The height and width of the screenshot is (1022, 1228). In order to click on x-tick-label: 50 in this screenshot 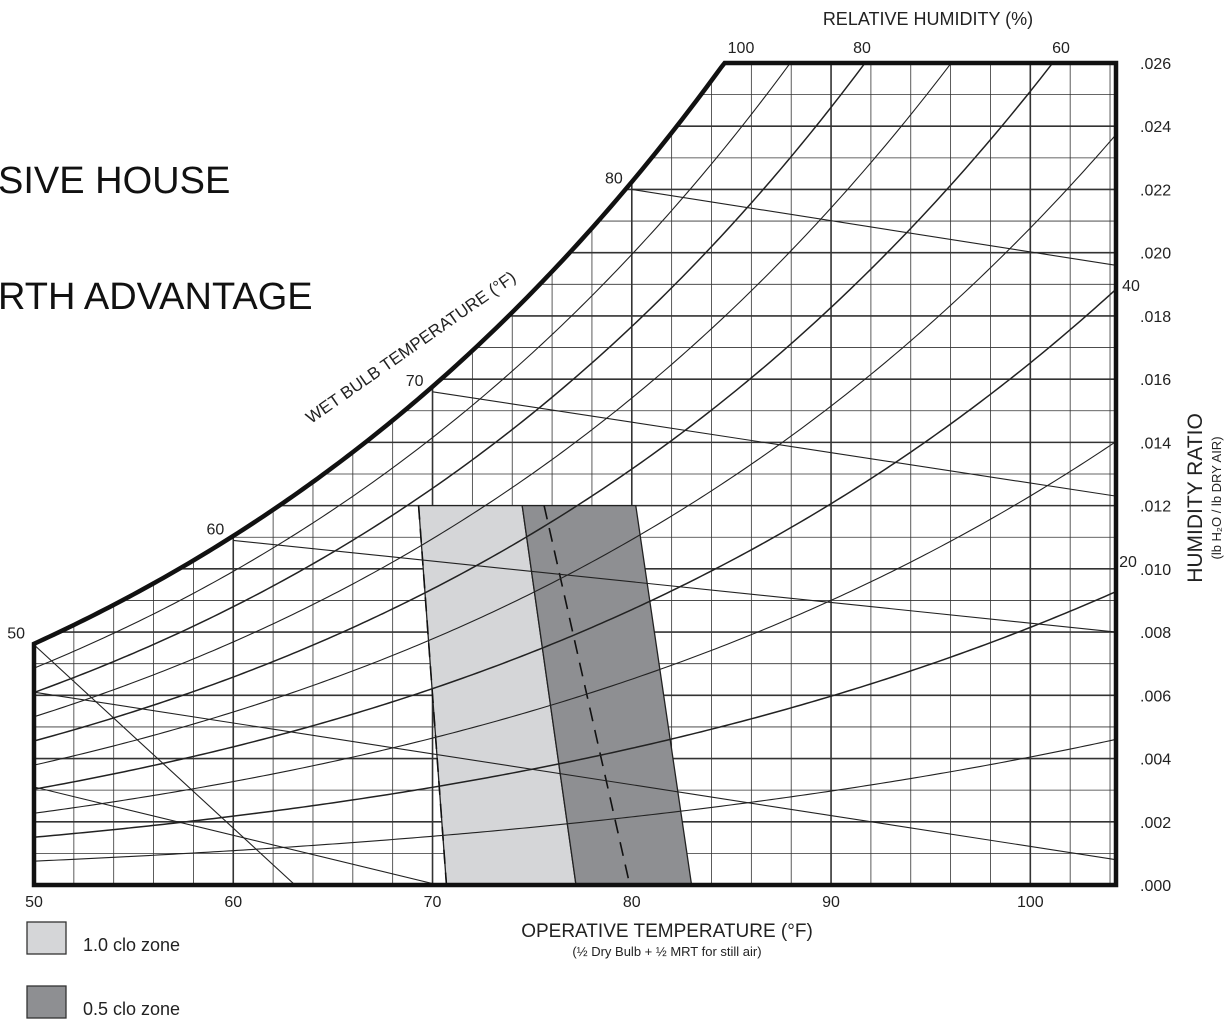, I will do `click(34, 902)`.